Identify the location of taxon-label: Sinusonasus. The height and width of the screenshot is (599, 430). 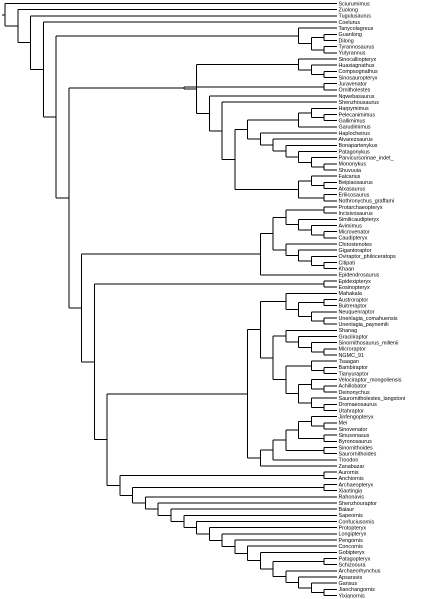
(354, 436).